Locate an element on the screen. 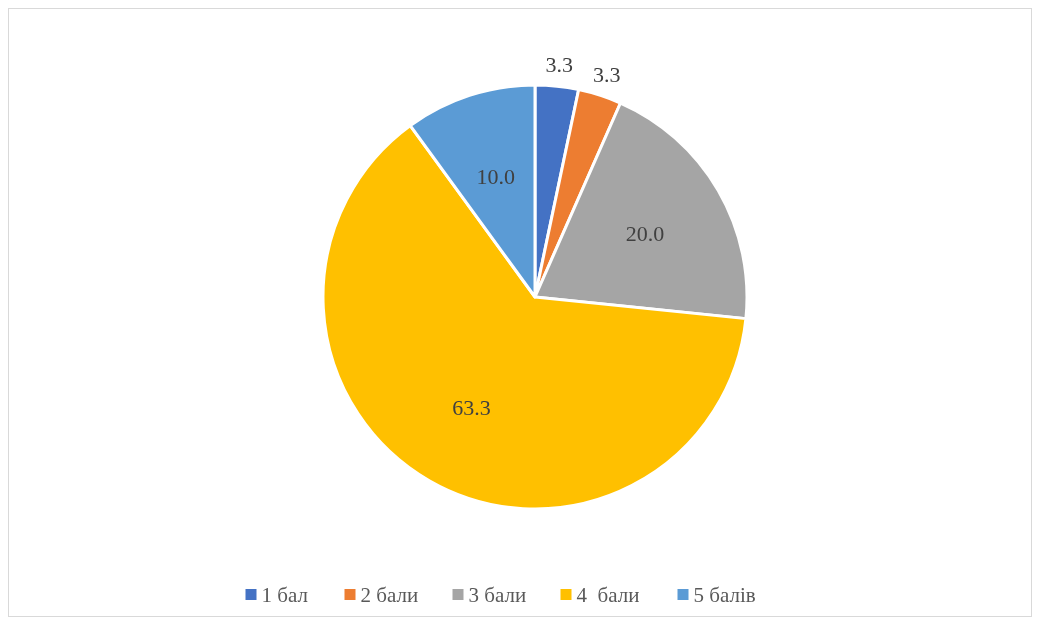 The image size is (1040, 625). legend-label: 3 бали is located at coordinates (497, 595).